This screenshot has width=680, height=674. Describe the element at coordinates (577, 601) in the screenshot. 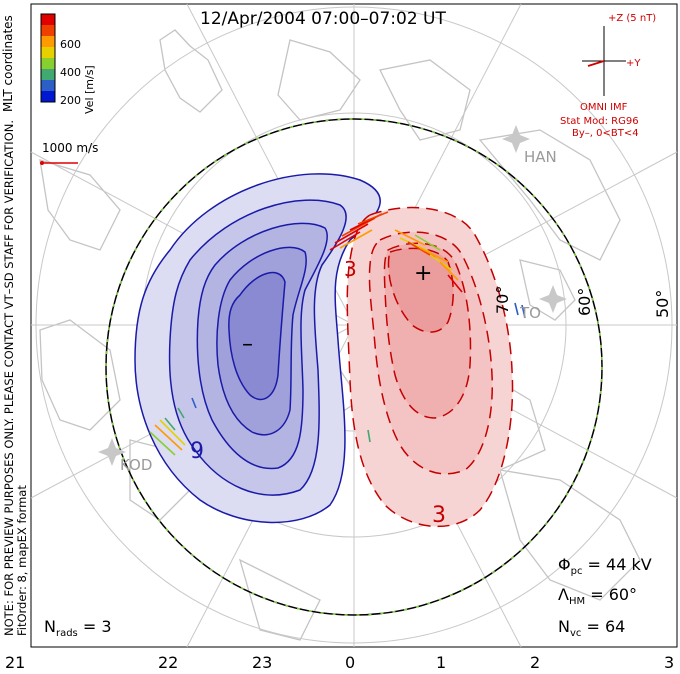

I see `lambda-subscript: HM` at that location.